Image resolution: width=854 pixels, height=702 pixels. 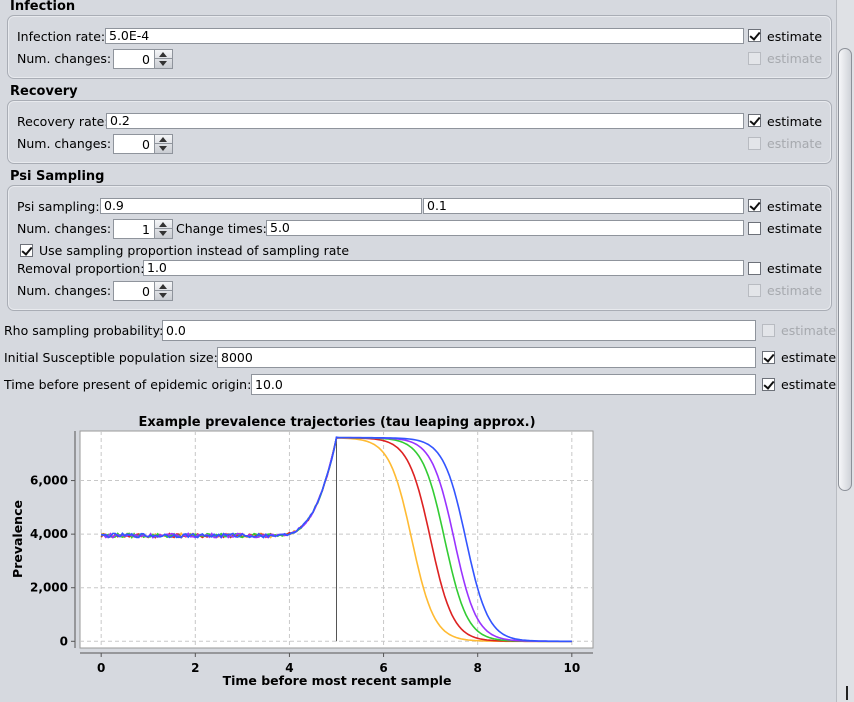 I want to click on x-tick-label: 6, so click(x=383, y=668).